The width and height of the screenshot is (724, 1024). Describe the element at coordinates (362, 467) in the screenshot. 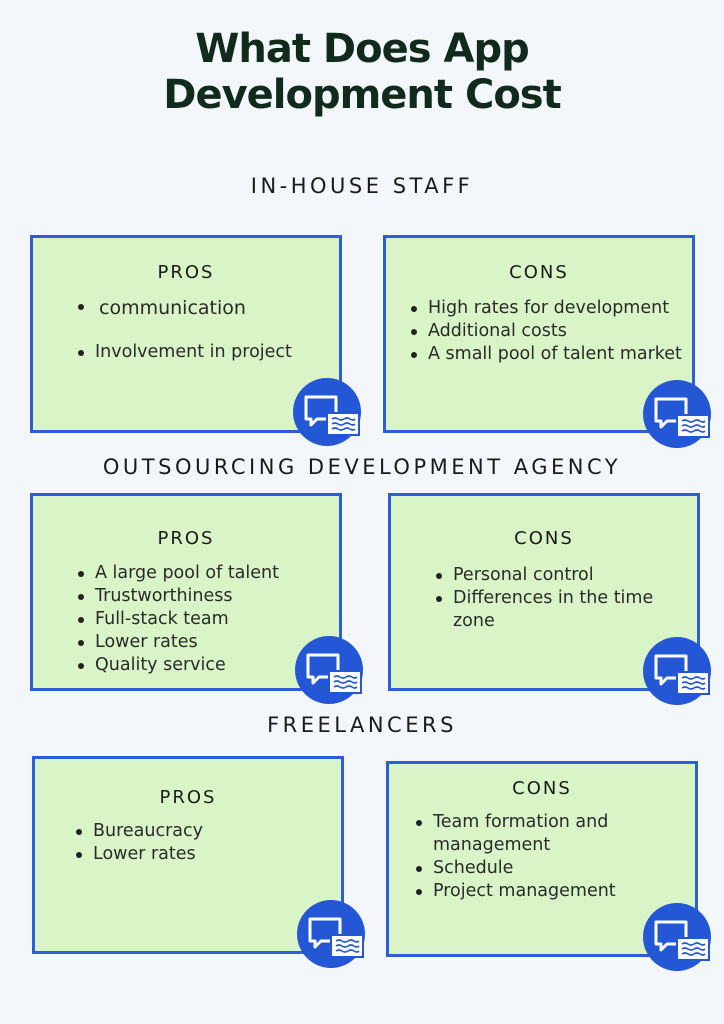

I see `section-heading-outsourcing: OUTSOURCING DEVELOPMENT AGENCY` at that location.